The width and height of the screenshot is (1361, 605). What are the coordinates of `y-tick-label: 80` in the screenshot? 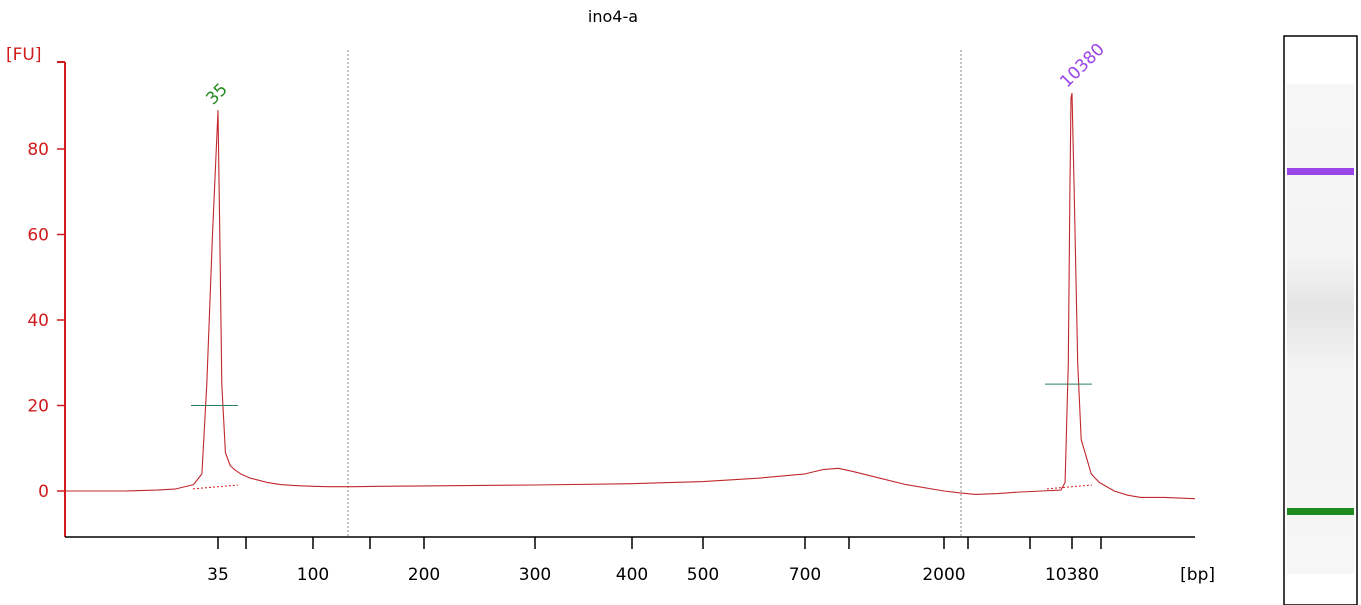 It's located at (38, 150).